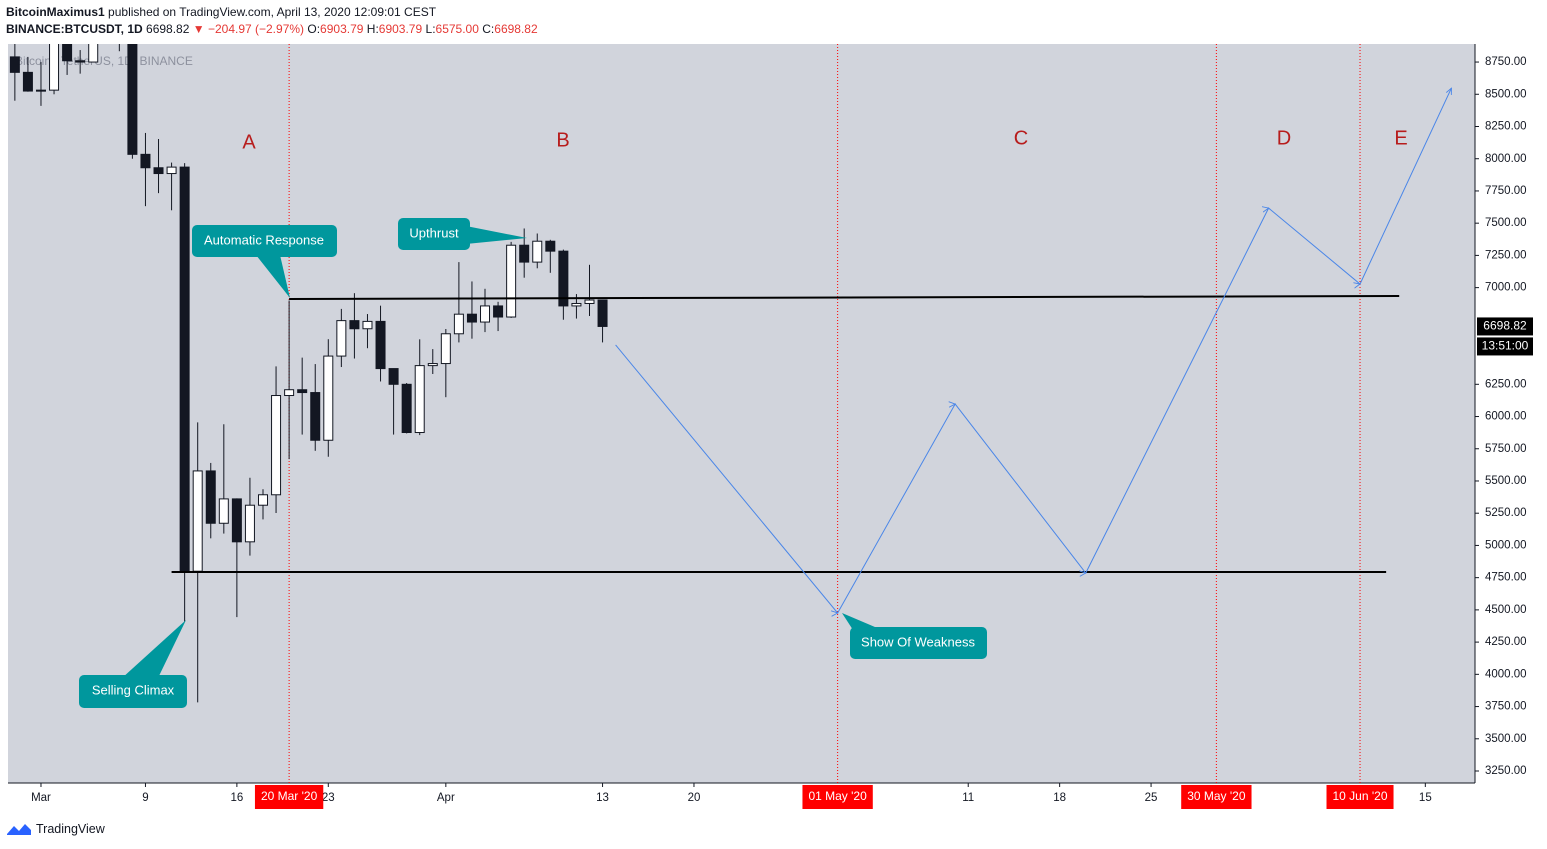 This screenshot has width=1547, height=849. Describe the element at coordinates (446, 798) in the screenshot. I see `x-tick-label: Apr` at that location.